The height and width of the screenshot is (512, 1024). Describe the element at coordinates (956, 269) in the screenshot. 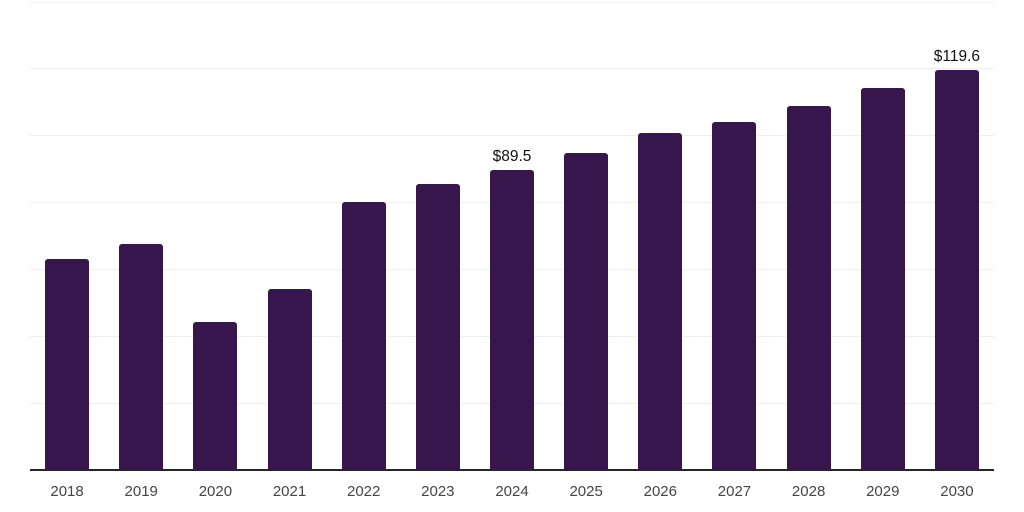

I see `bar-2030` at that location.